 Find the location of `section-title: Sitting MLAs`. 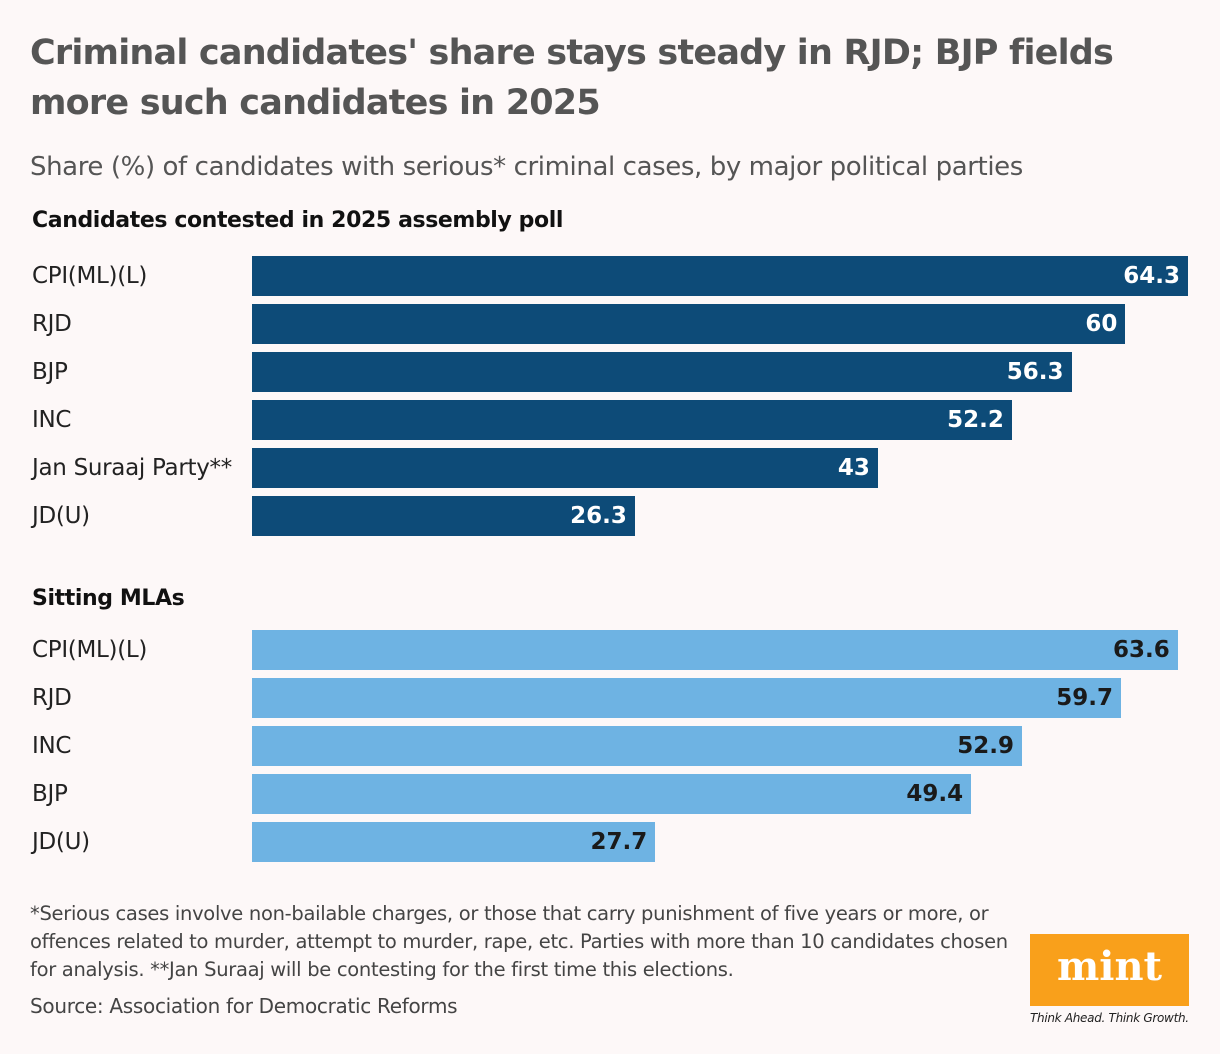

section-title: Sitting MLAs is located at coordinates (108, 598).